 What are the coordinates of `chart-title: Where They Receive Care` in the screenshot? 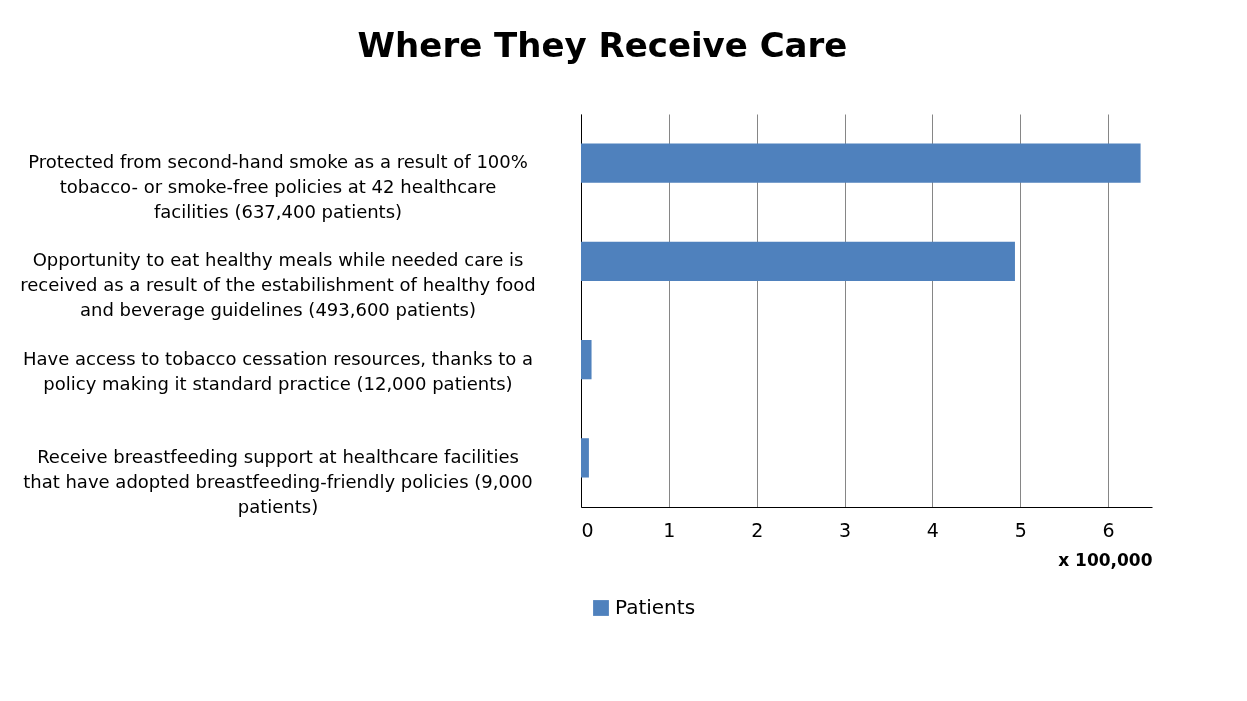 It's located at (602, 45).